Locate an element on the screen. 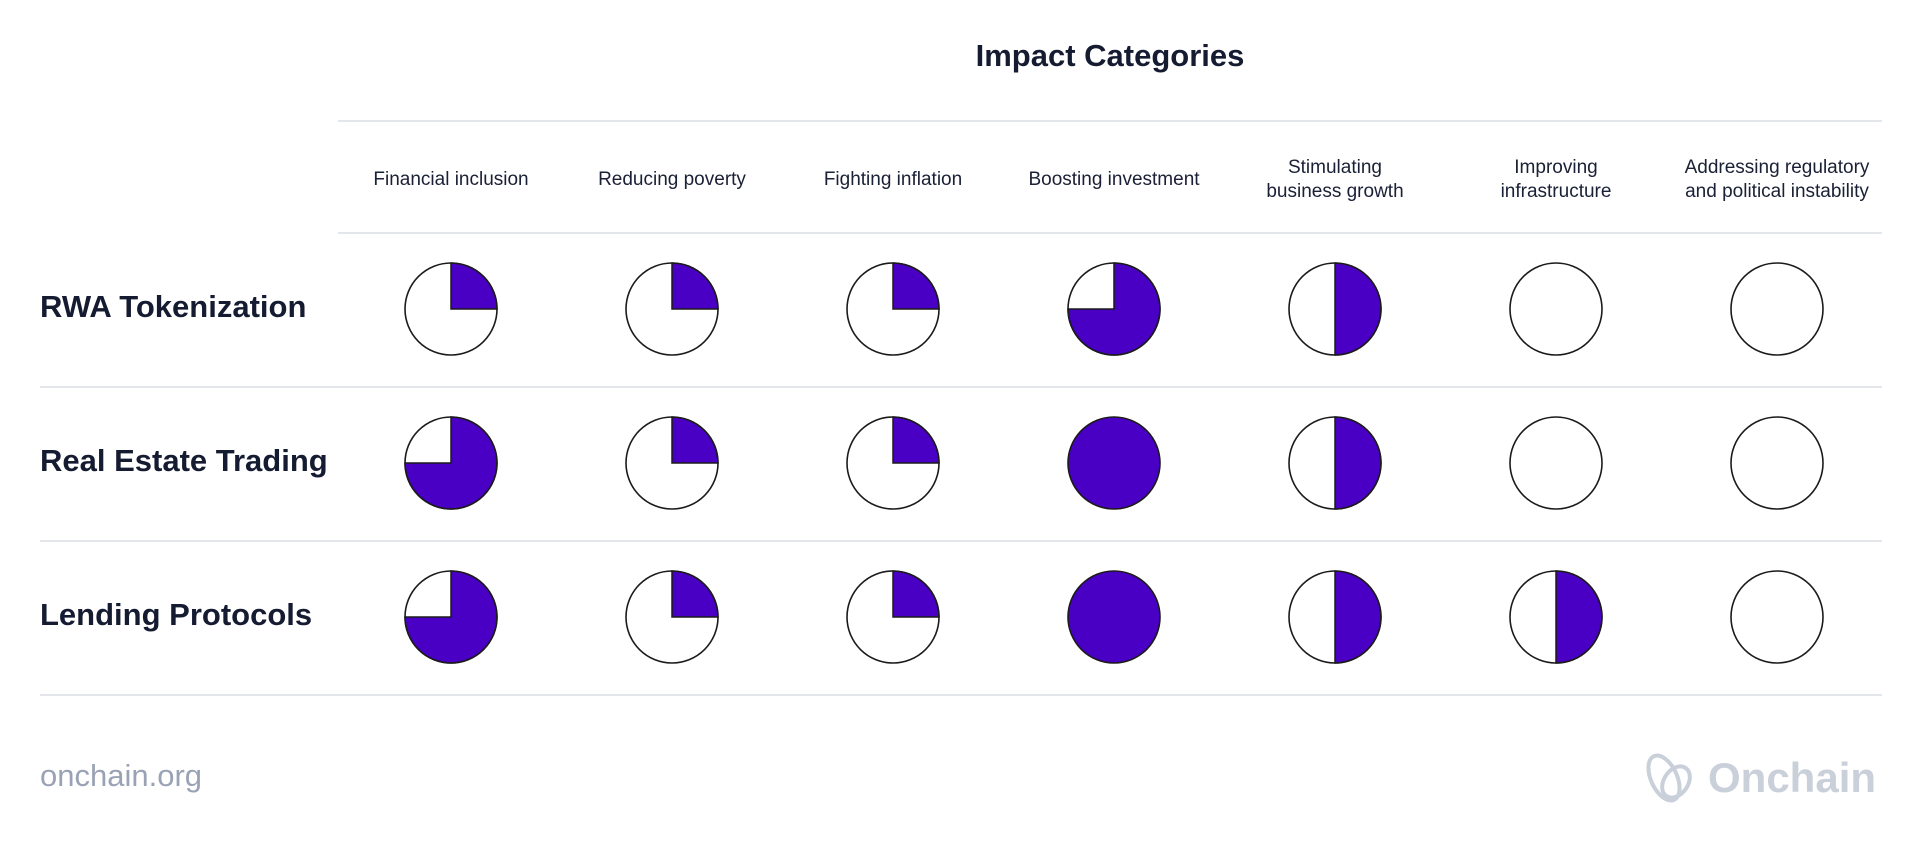 This screenshot has height=865, width=1920. column-header-label: Fighting inflation is located at coordinates (893, 179).